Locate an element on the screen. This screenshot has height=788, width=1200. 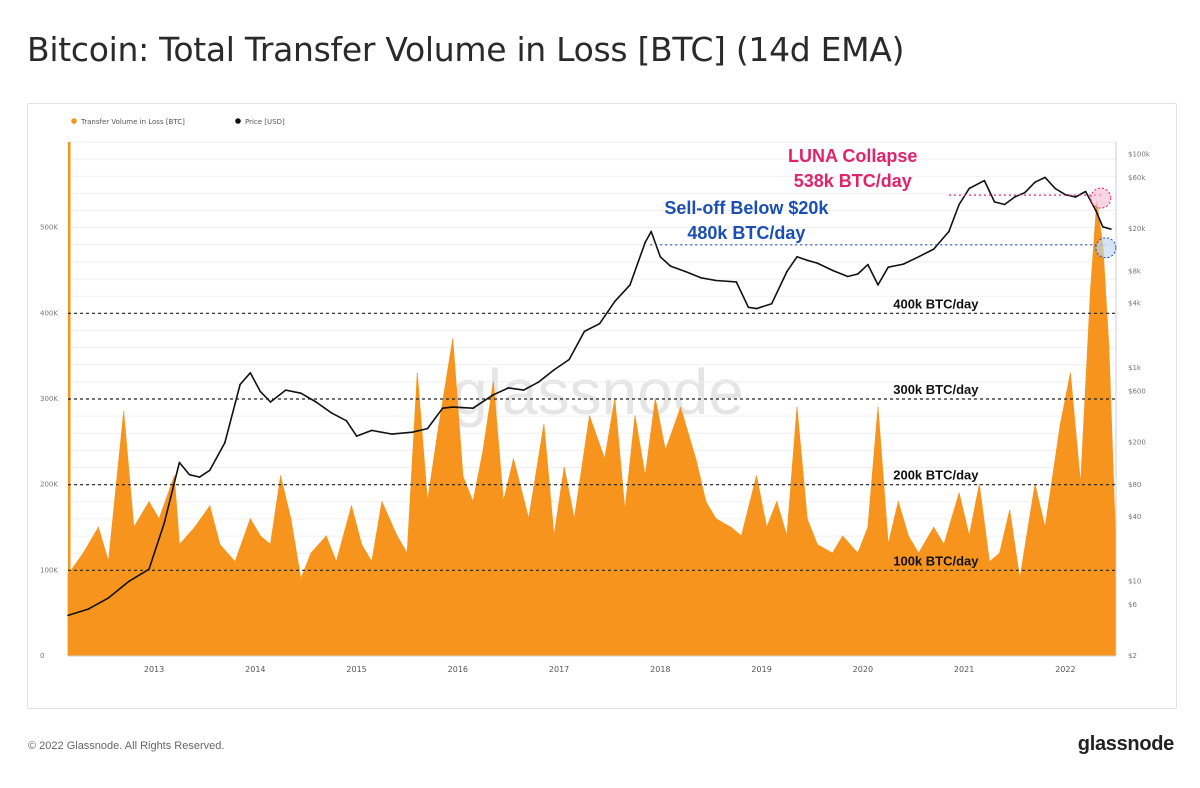
x-tick-label: 2019 is located at coordinates (761, 669).